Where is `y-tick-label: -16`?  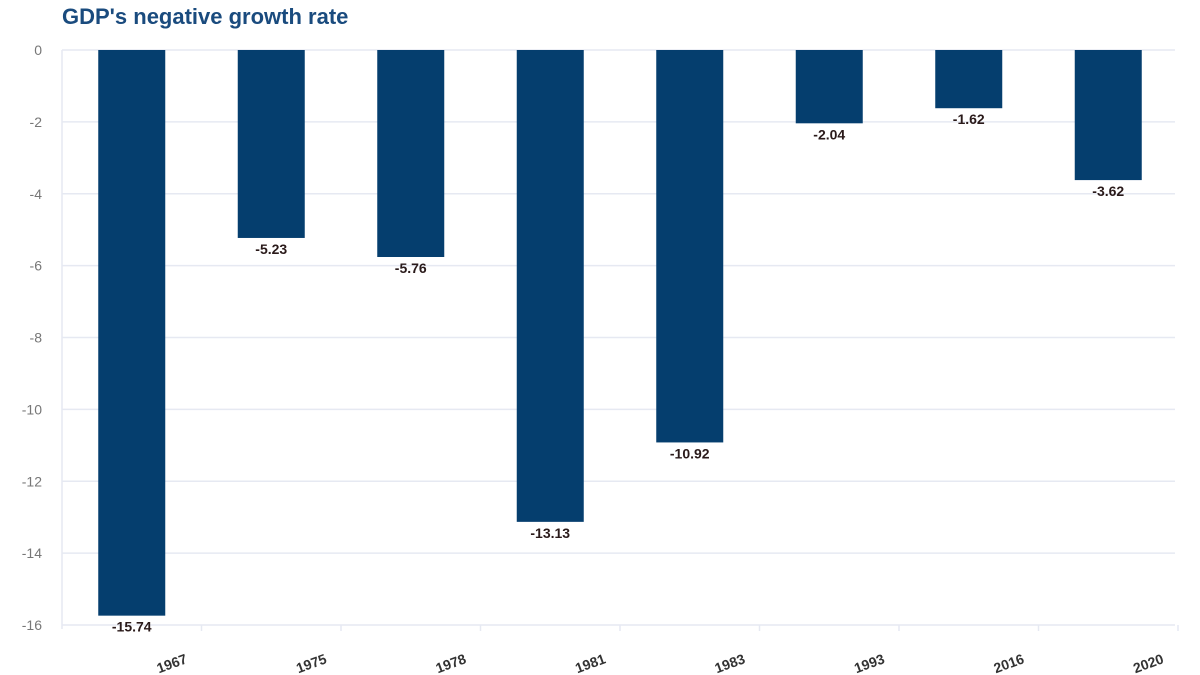 y-tick-label: -16 is located at coordinates (32, 625).